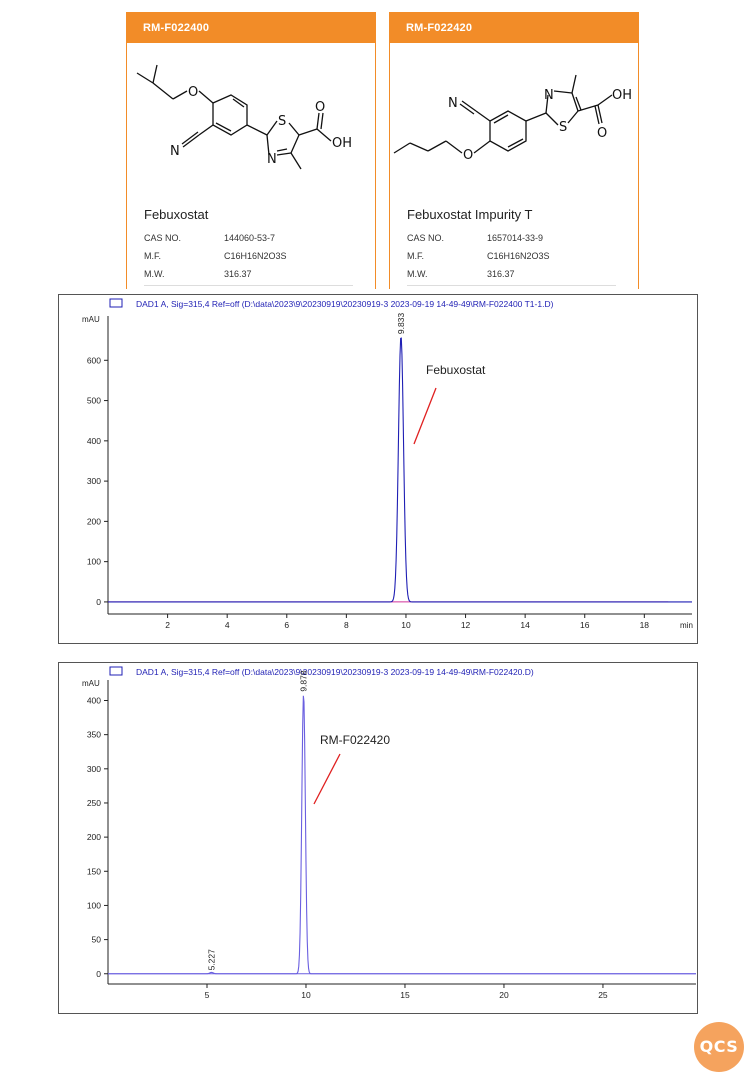 The image size is (750, 1080). Describe the element at coordinates (456, 370) in the screenshot. I see `peak-annotation: Febuxostat` at that location.